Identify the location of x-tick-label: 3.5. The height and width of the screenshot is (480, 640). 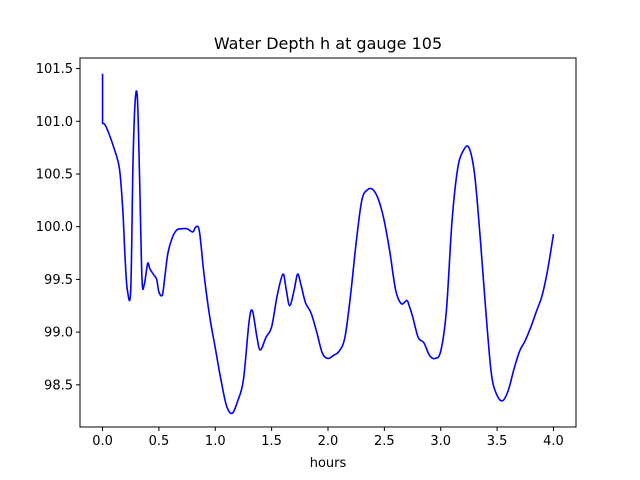
(497, 441).